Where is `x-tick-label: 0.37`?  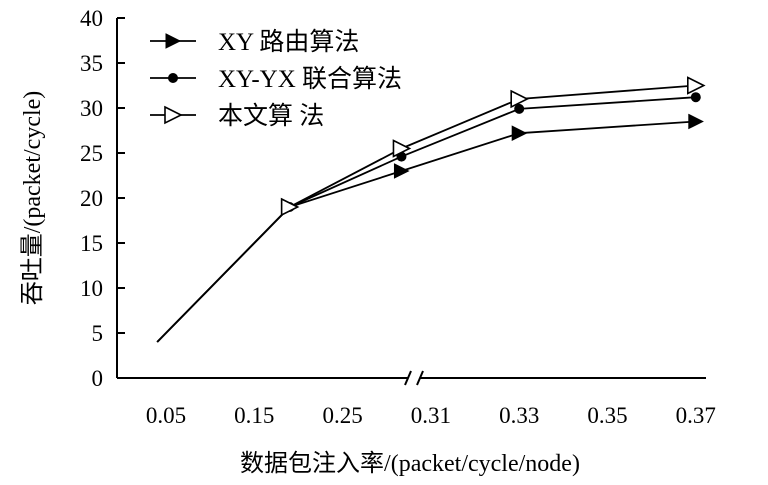 x-tick-label: 0.37 is located at coordinates (696, 415).